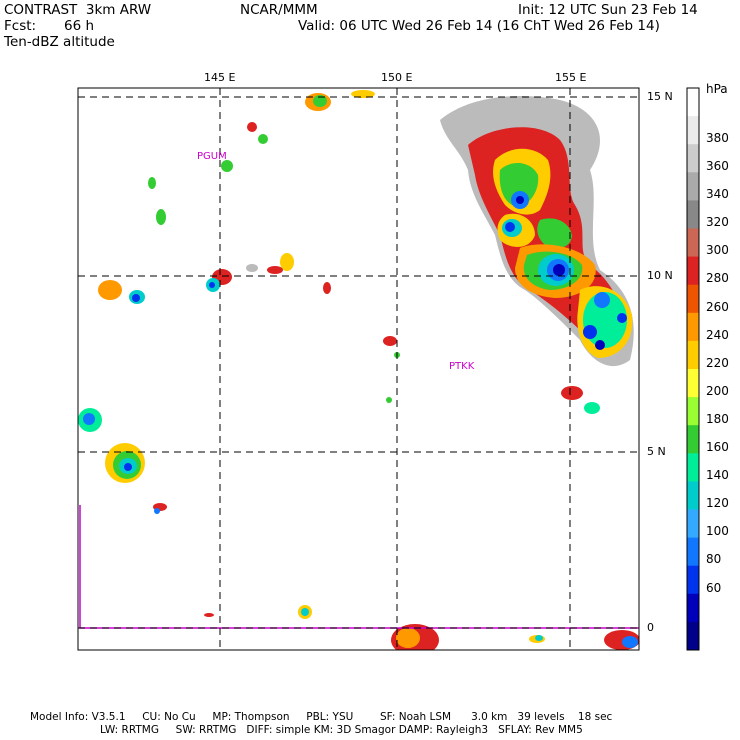 This screenshot has width=740, height=740. What do you see at coordinates (717, 531) in the screenshot?
I see `colorbar-level-label: 100` at bounding box center [717, 531].